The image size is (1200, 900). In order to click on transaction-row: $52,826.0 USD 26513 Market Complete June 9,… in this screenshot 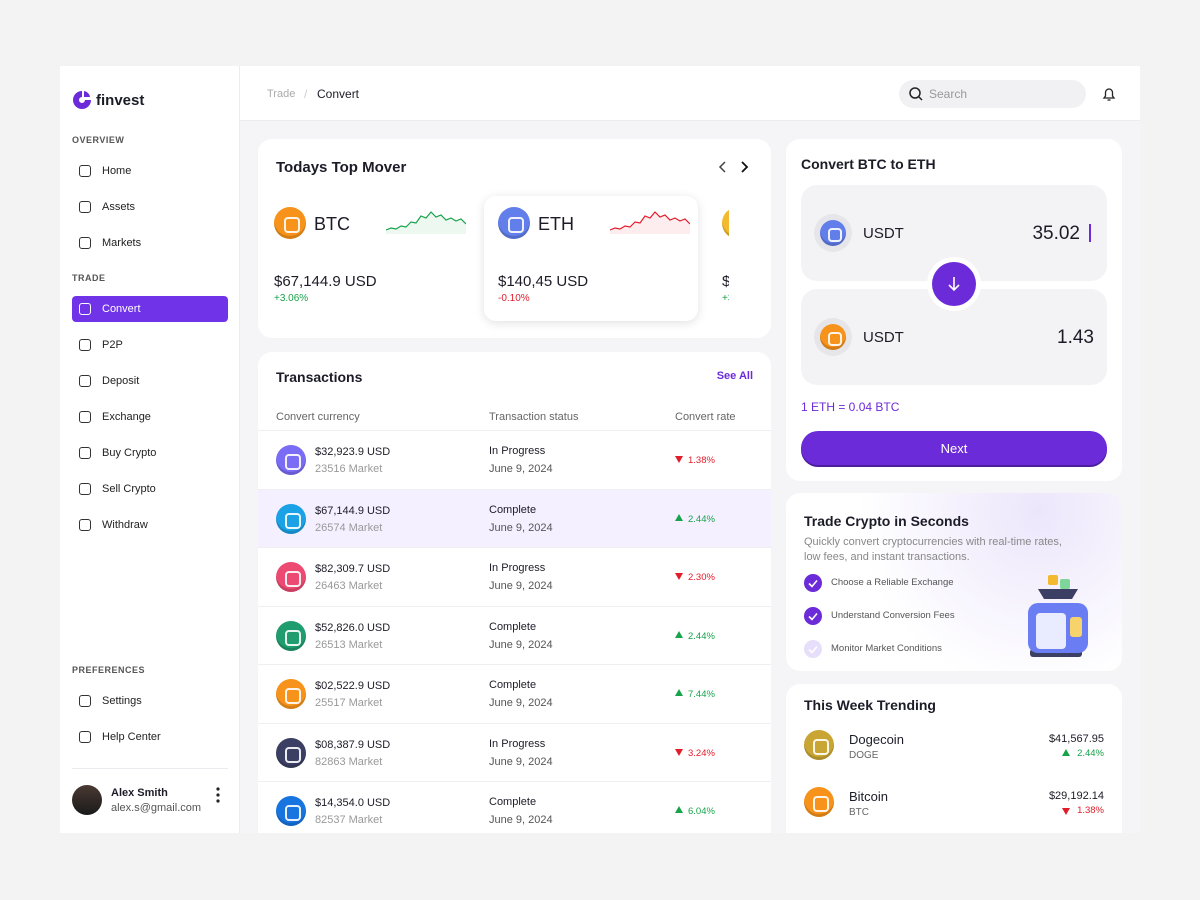, I will do `click(514, 636)`.